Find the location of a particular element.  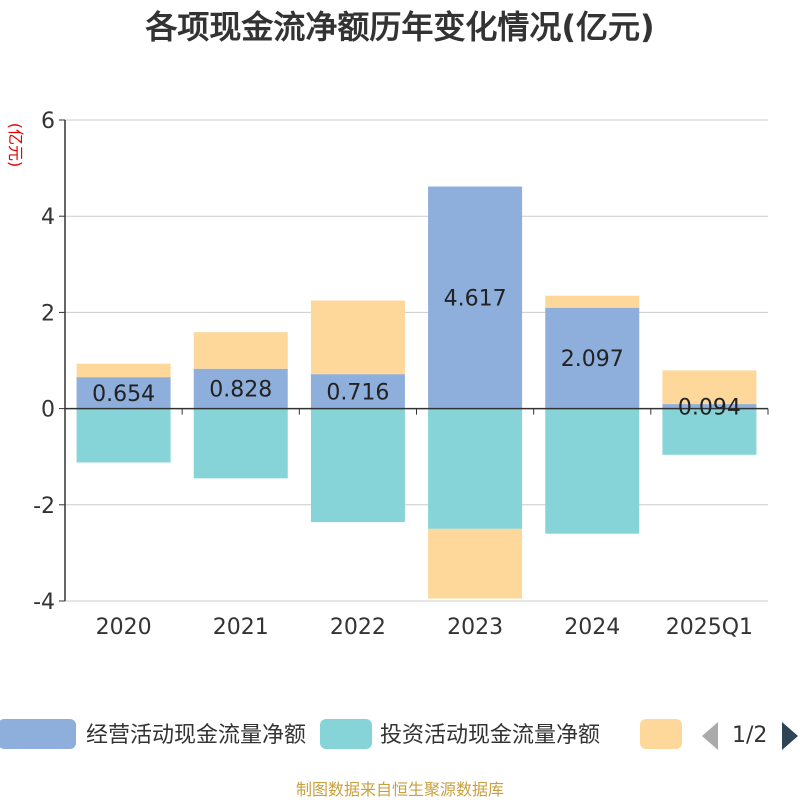

bar-series2-2023 is located at coordinates (475, 563).